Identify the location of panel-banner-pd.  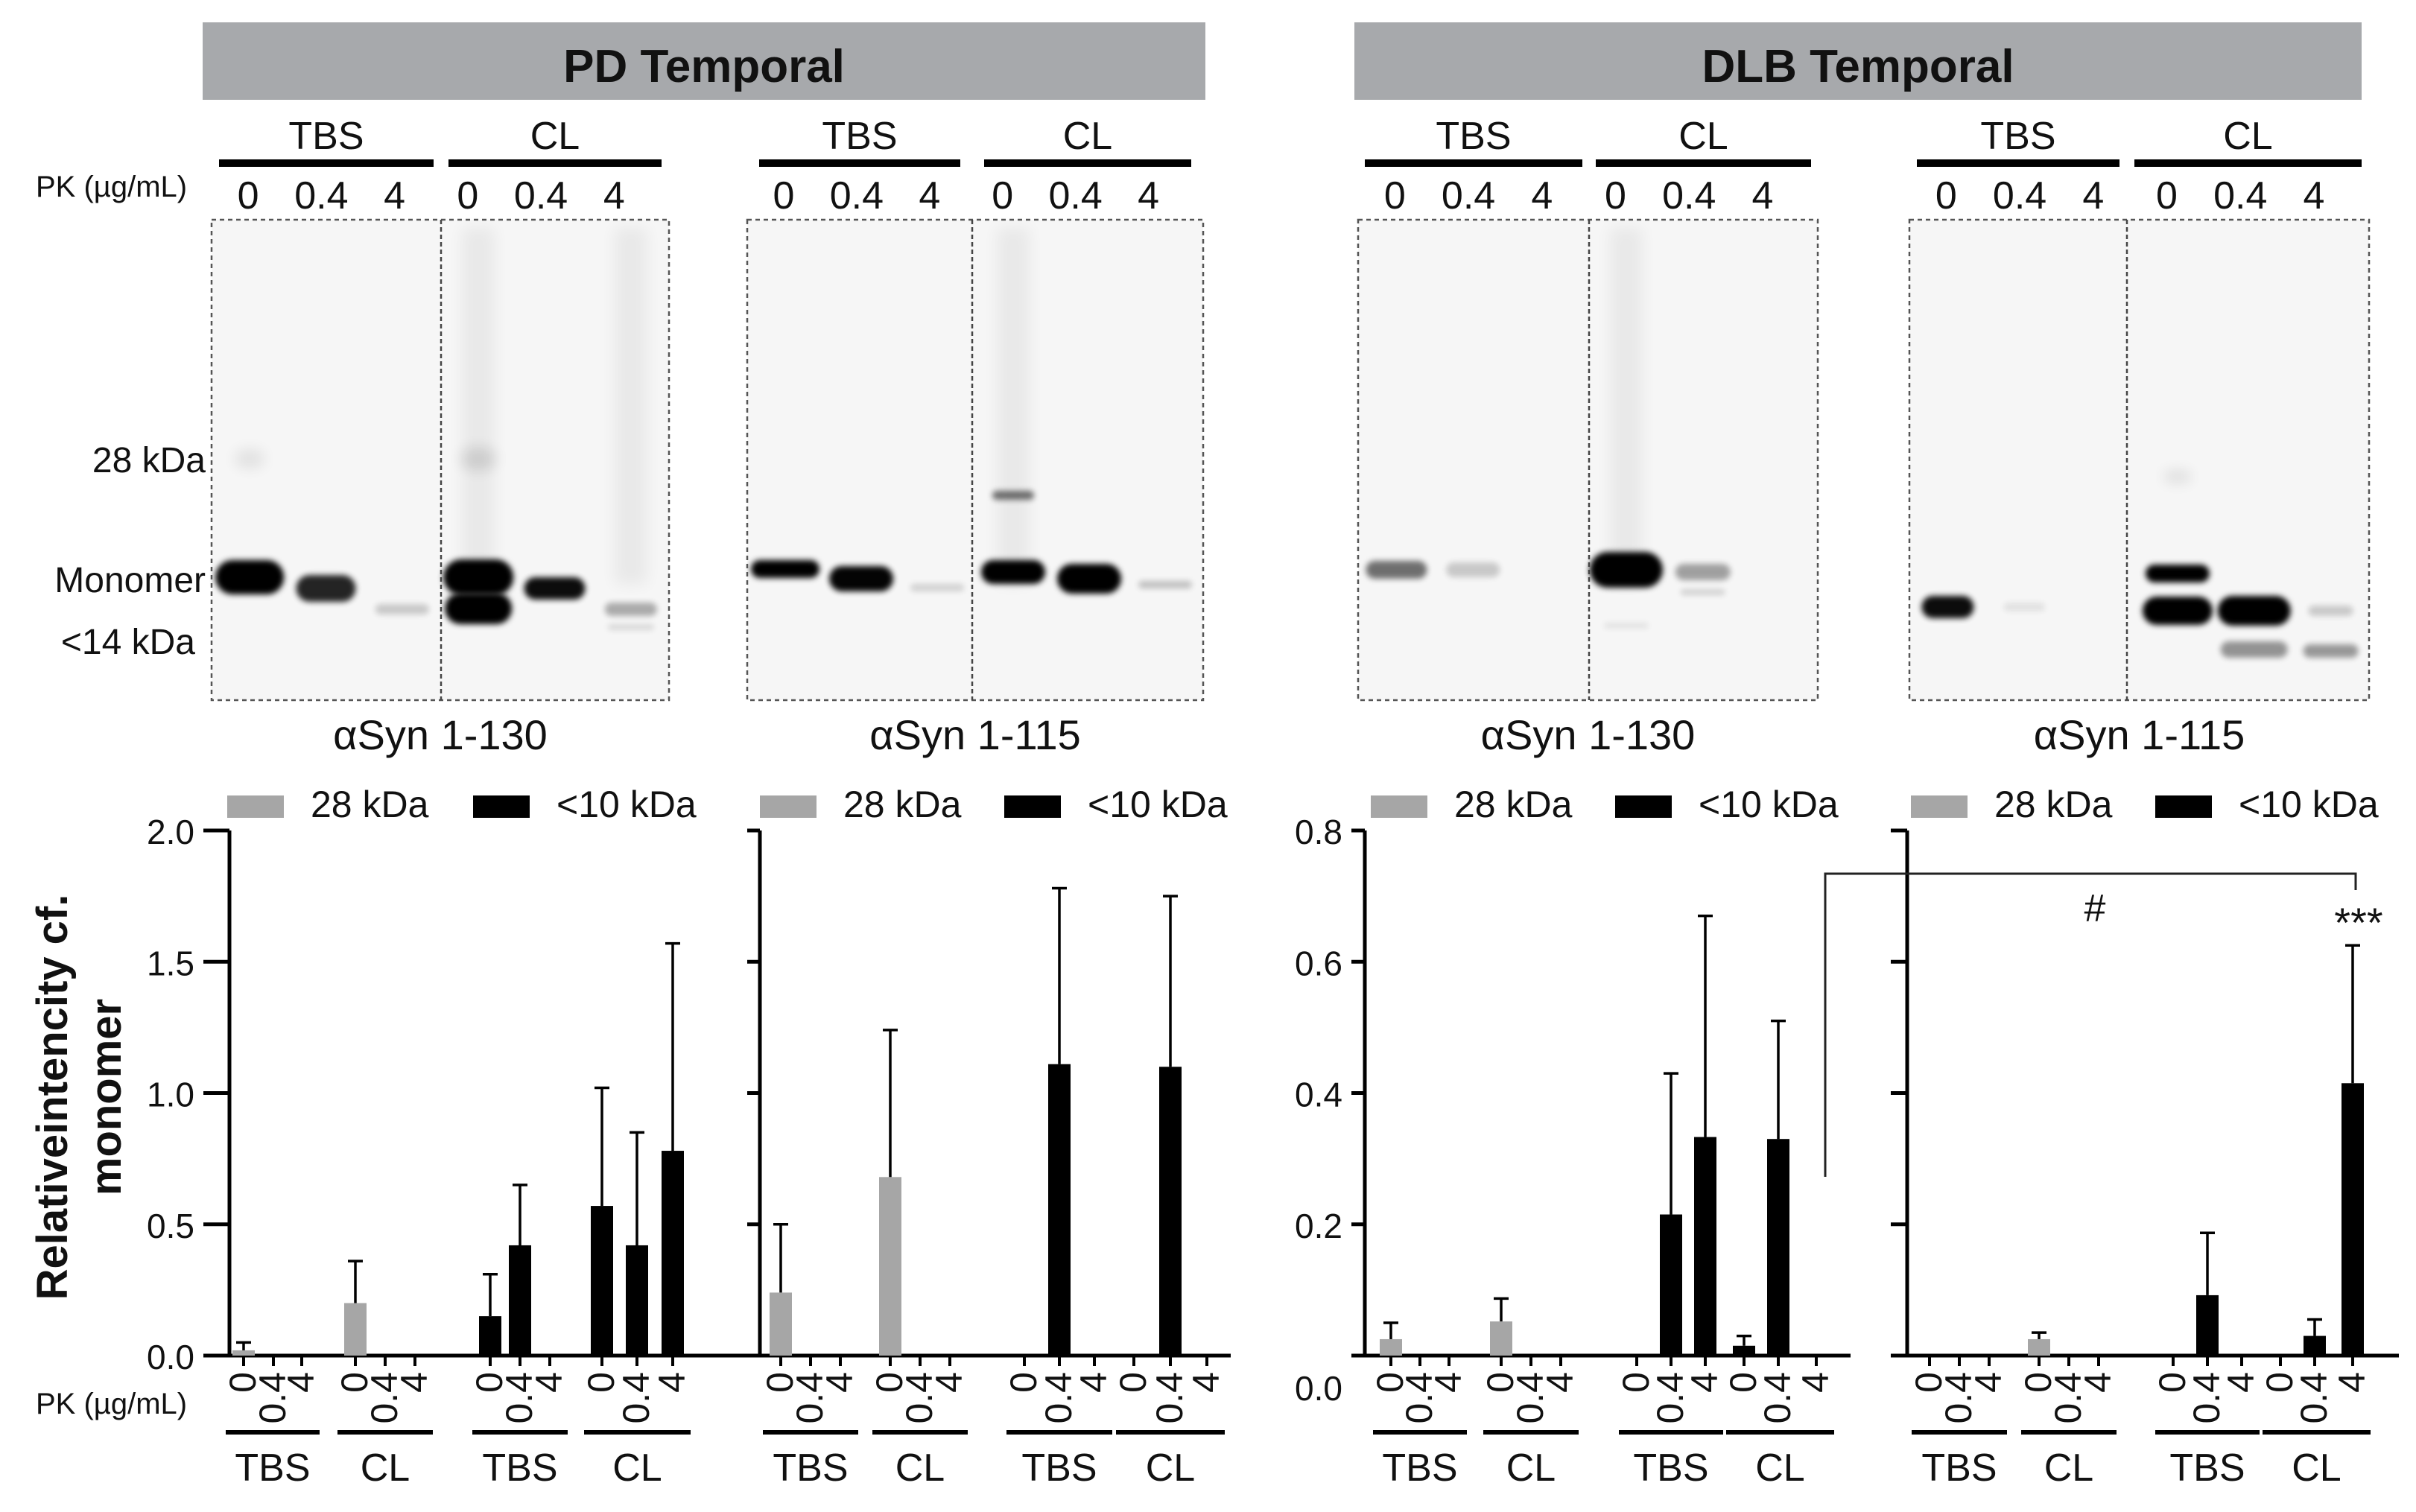
(704, 61).